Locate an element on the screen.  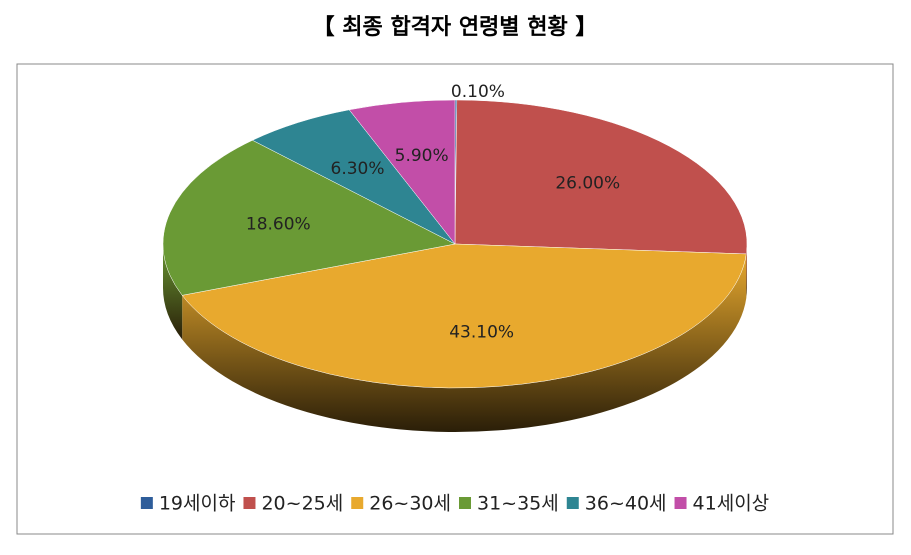
data-label: 6.30% is located at coordinates (358, 169).